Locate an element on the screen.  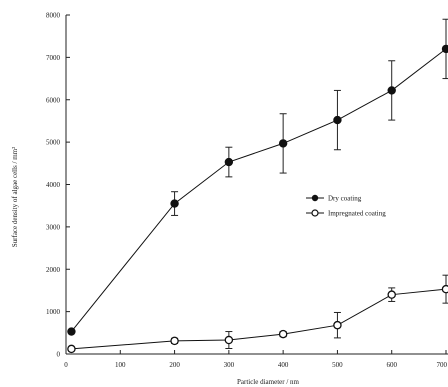
legend-label: Dry coating is located at coordinates (345, 199).